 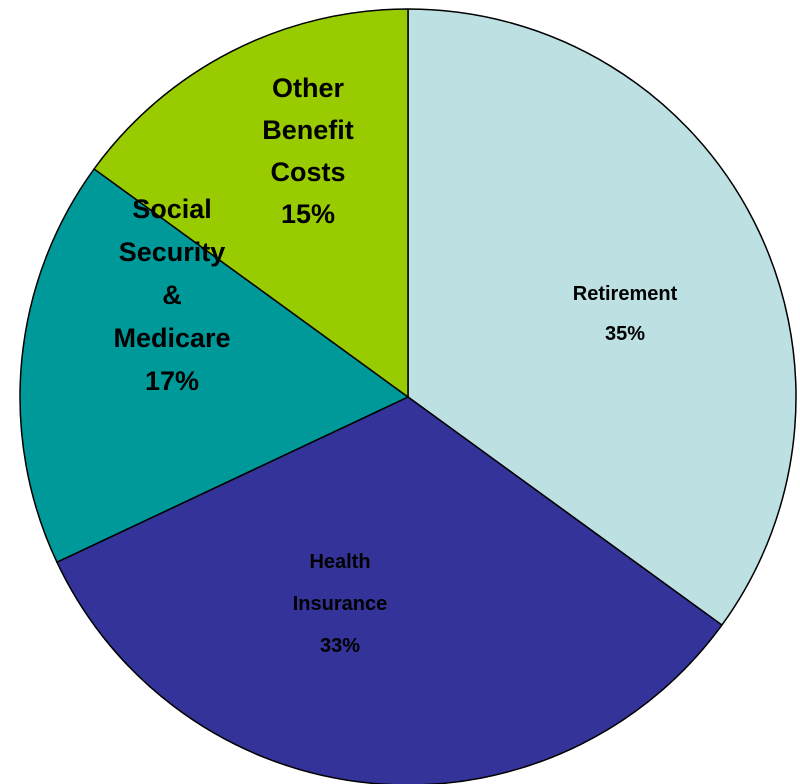 I want to click on slice-label-health-insurance: Health Insurance 33%, so click(x=340, y=604).